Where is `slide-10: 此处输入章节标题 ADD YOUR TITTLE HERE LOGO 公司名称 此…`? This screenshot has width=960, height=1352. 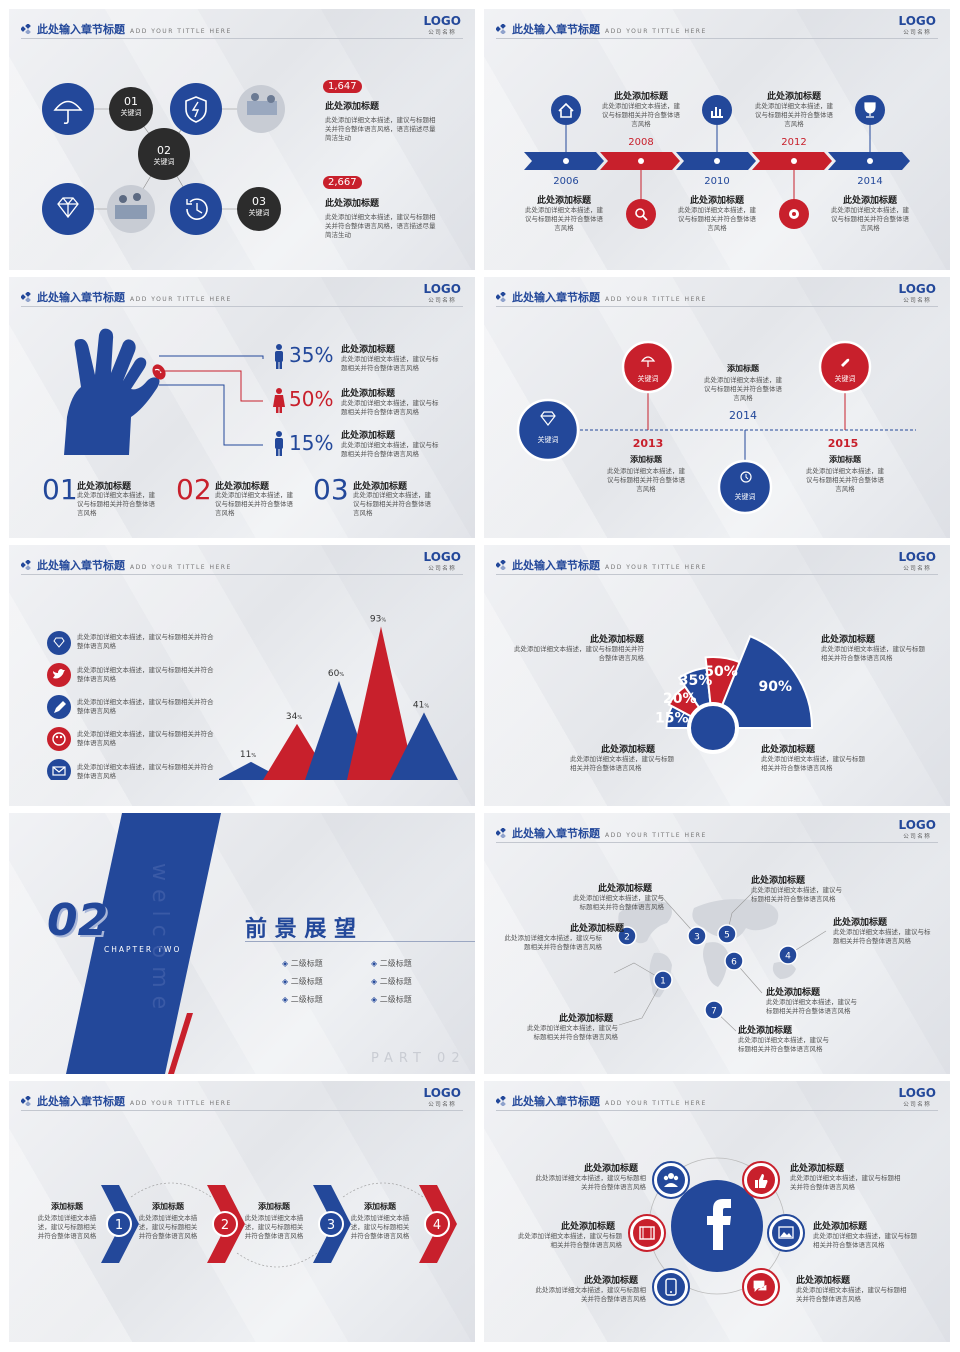
slide-10: 此处输入章节标题 ADD YOUR TITTLE HERE LOGO 公司名称 此… is located at coordinates (717, 1211).